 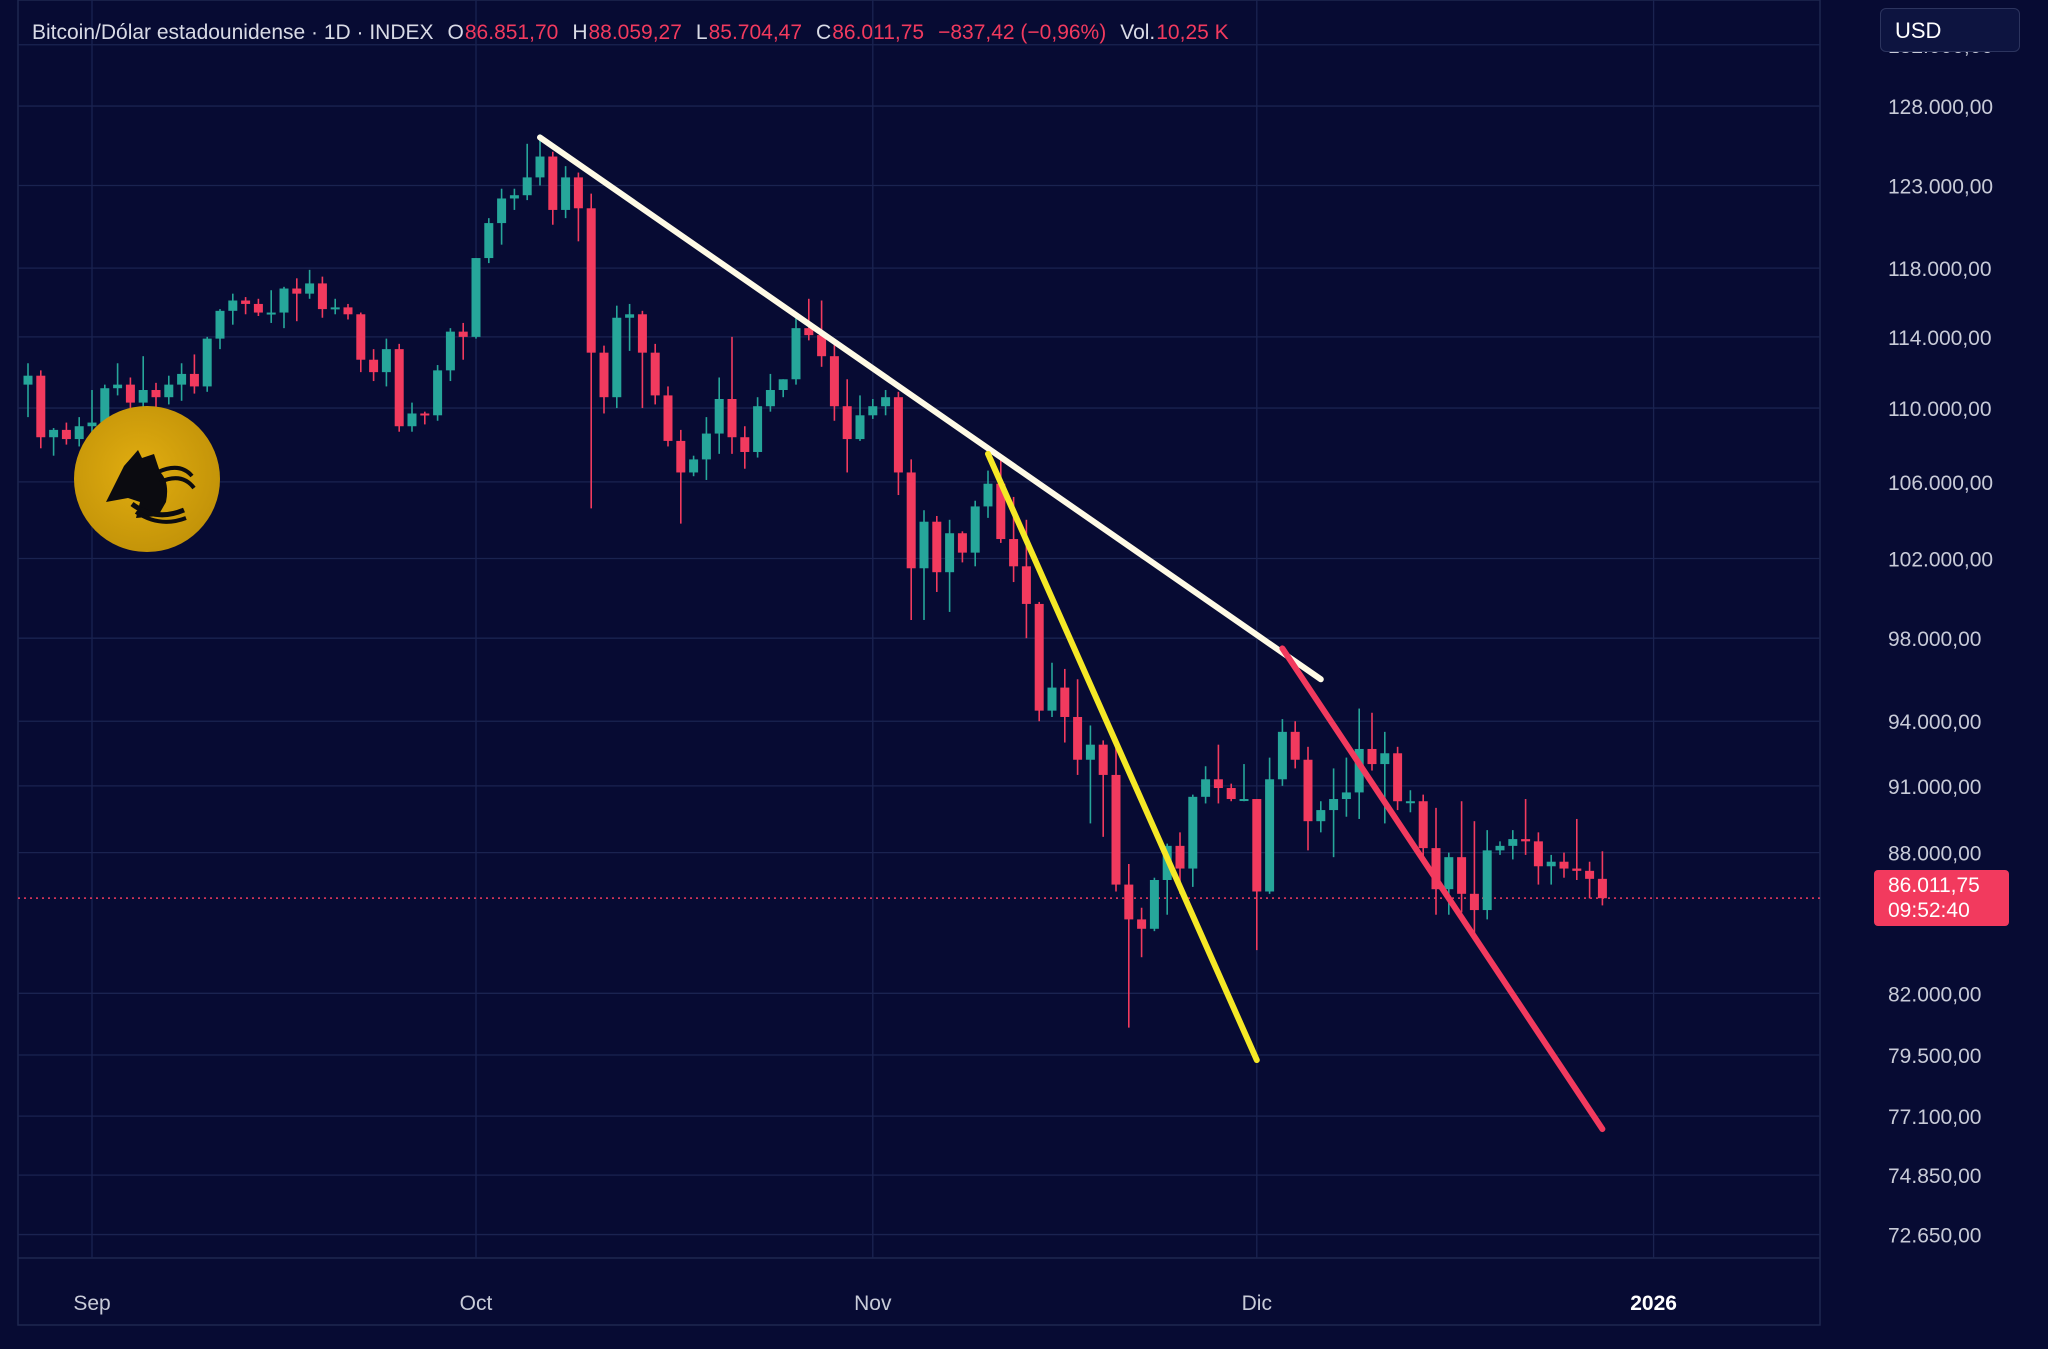 I want to click on trendline-red, so click(x=1442, y=889).